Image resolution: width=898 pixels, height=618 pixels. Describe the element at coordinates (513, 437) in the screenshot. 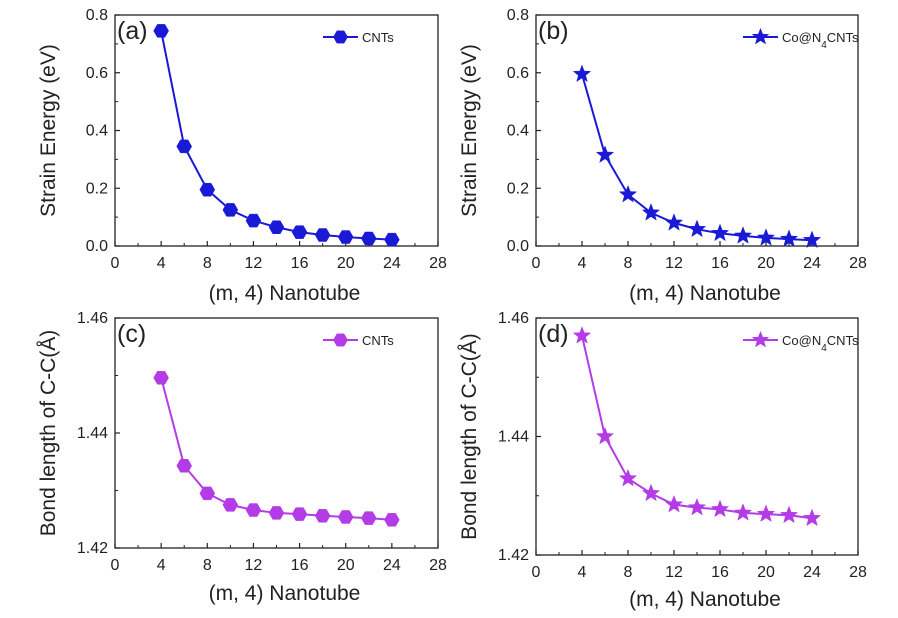

I see `y-tick-label: 1.44` at that location.